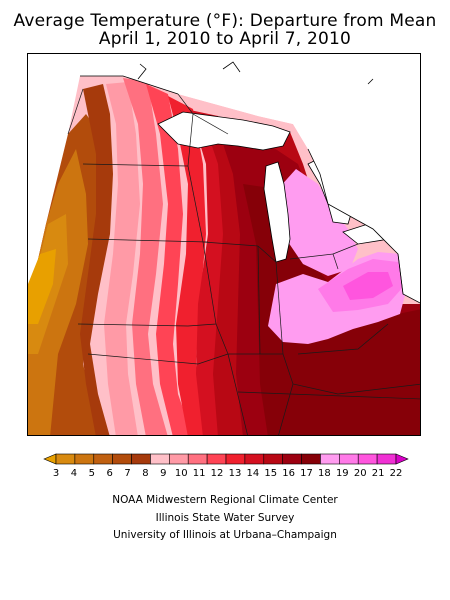  What do you see at coordinates (306, 473) in the screenshot?
I see `legend-tick-label: 17` at bounding box center [306, 473].